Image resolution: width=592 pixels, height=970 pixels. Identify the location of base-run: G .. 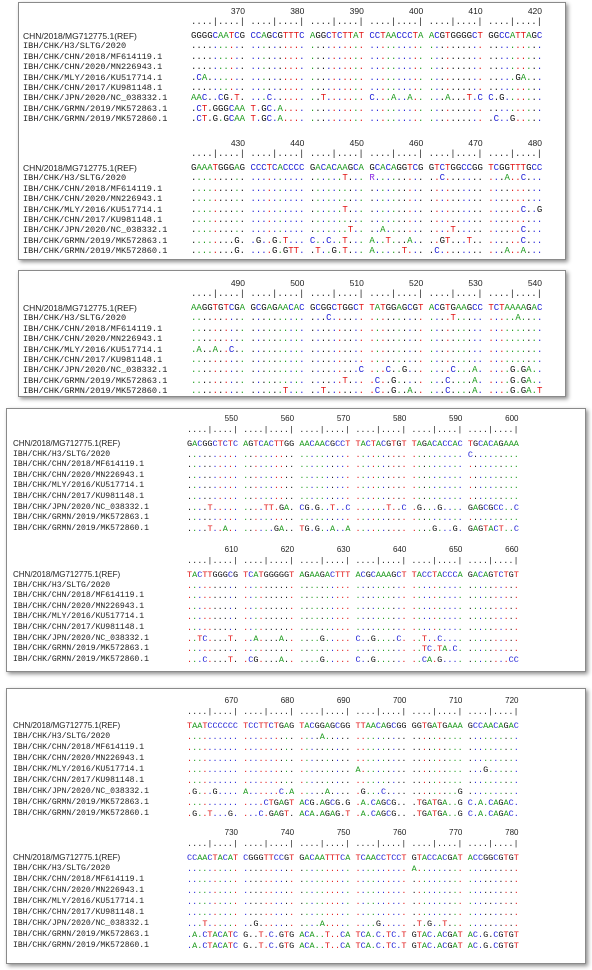
(465, 792).